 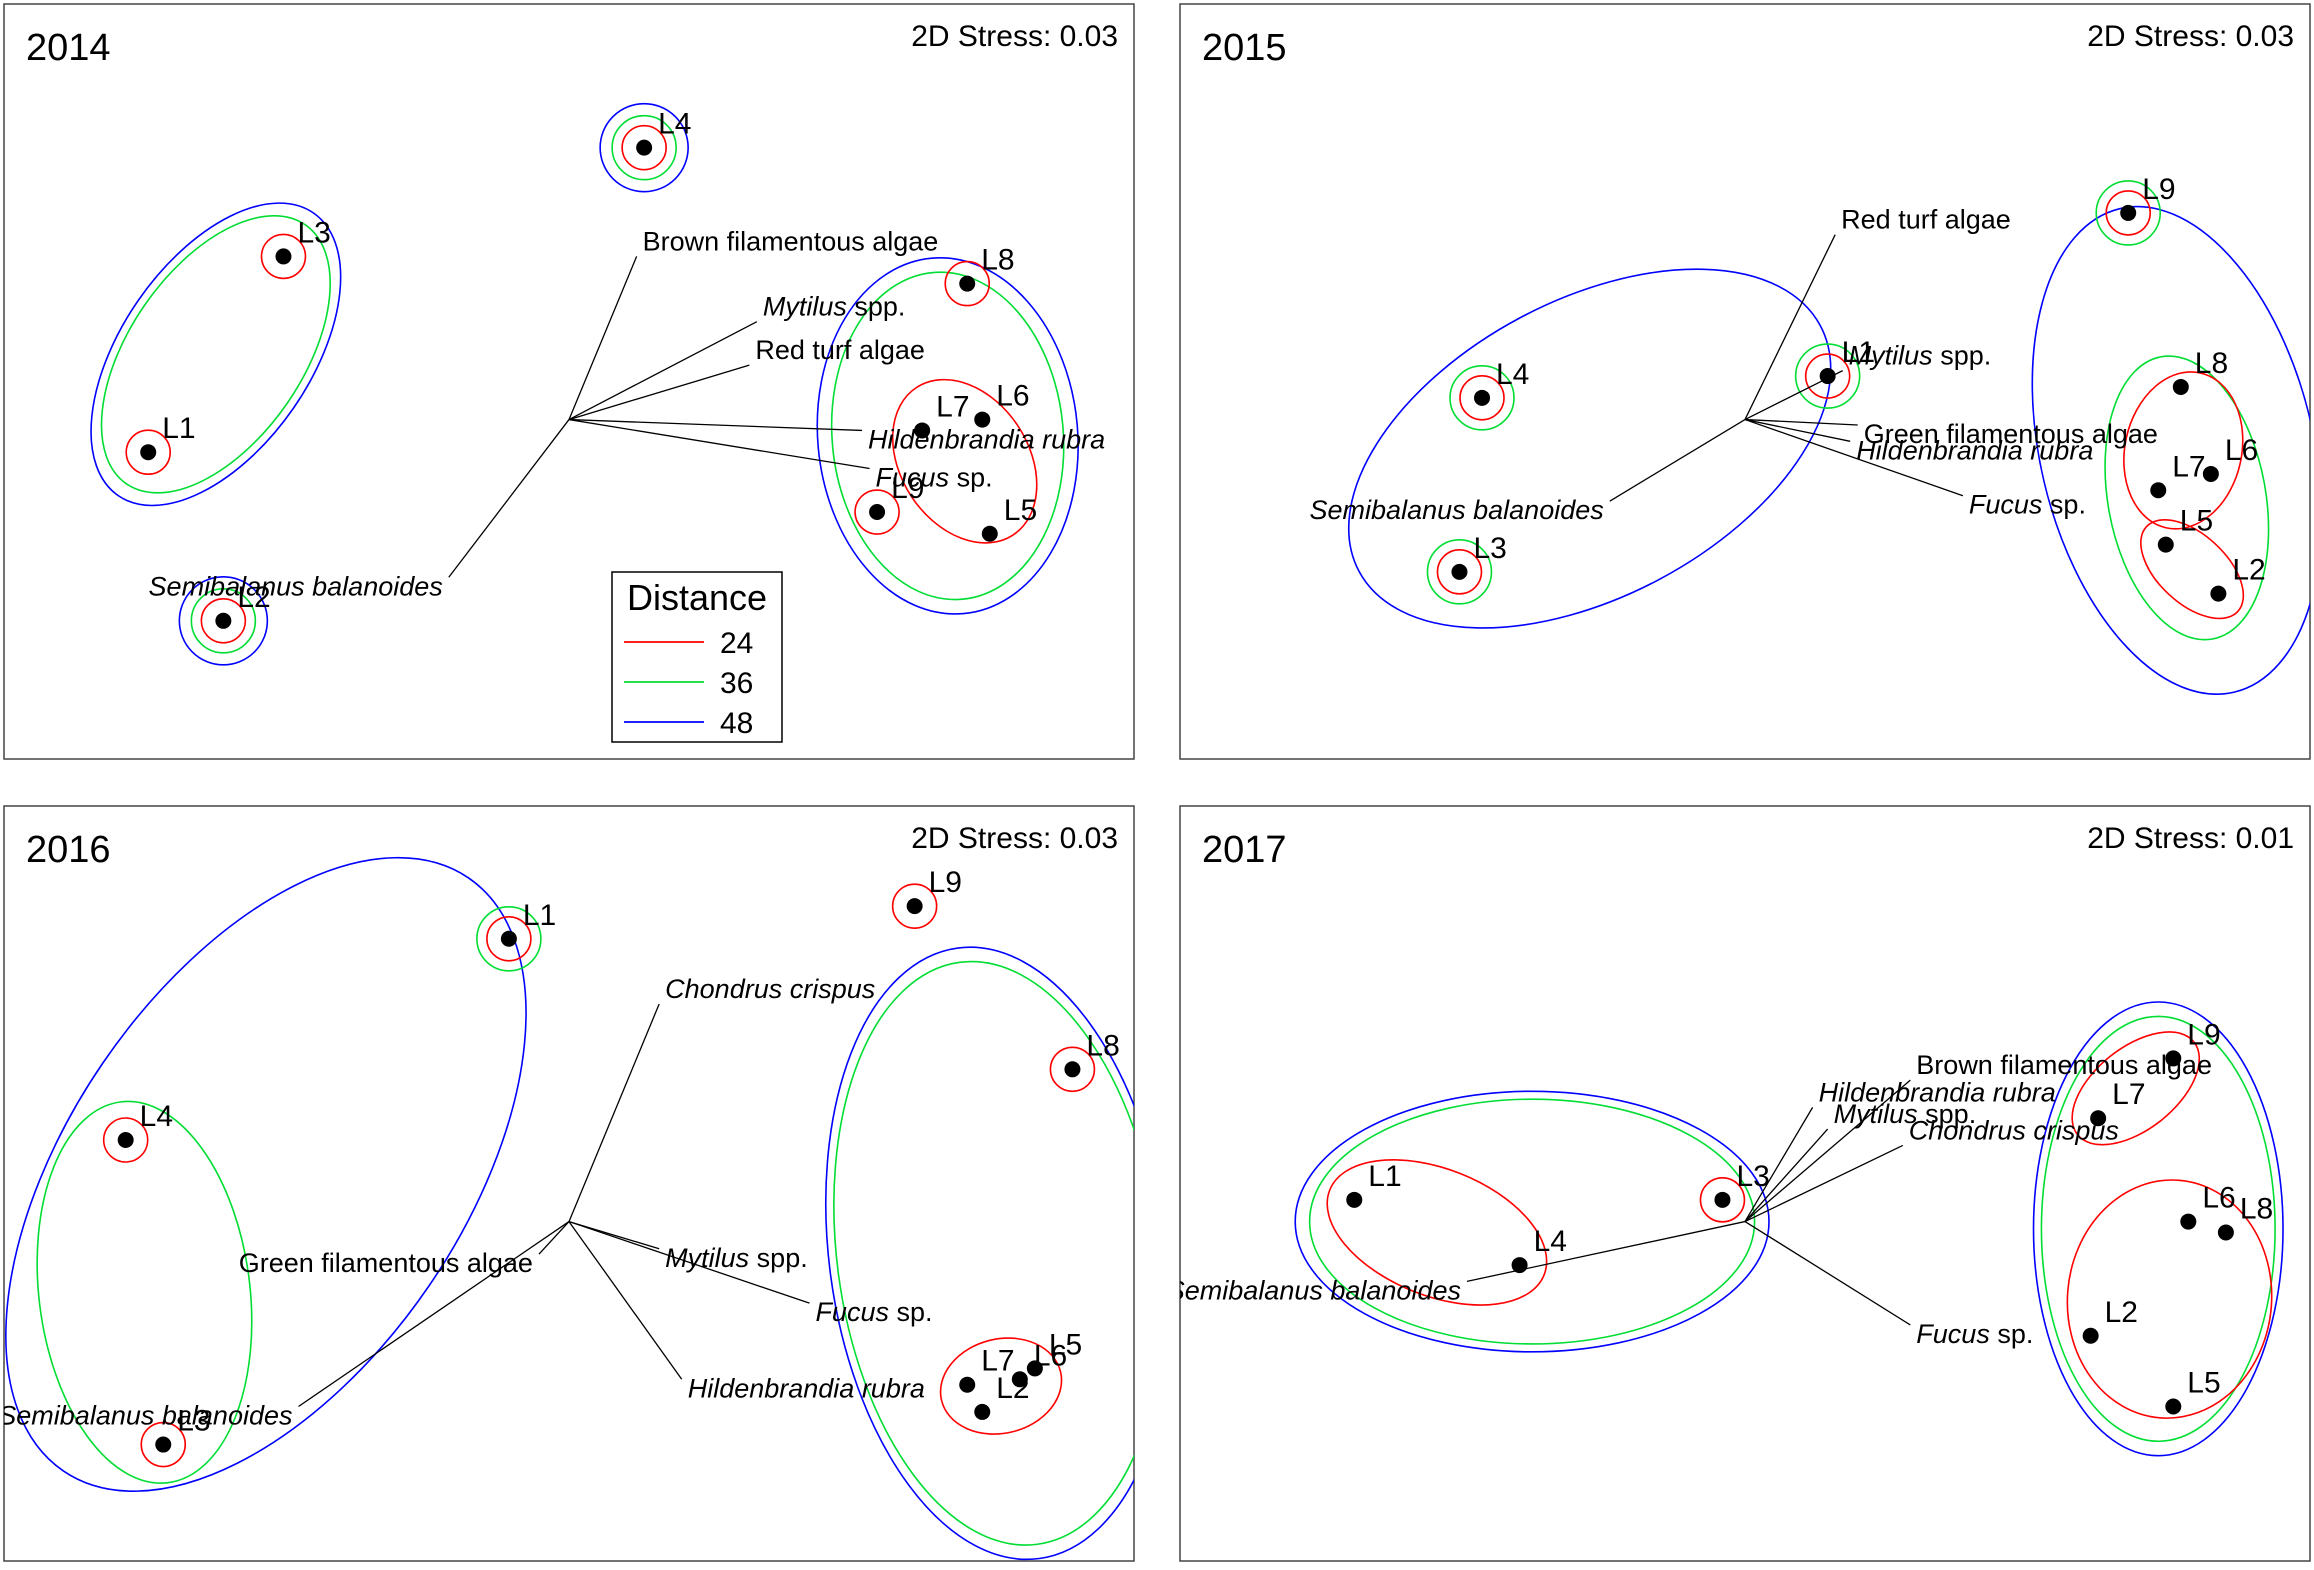 I want to click on vector-label-2: Red turf algae, so click(x=840, y=350).